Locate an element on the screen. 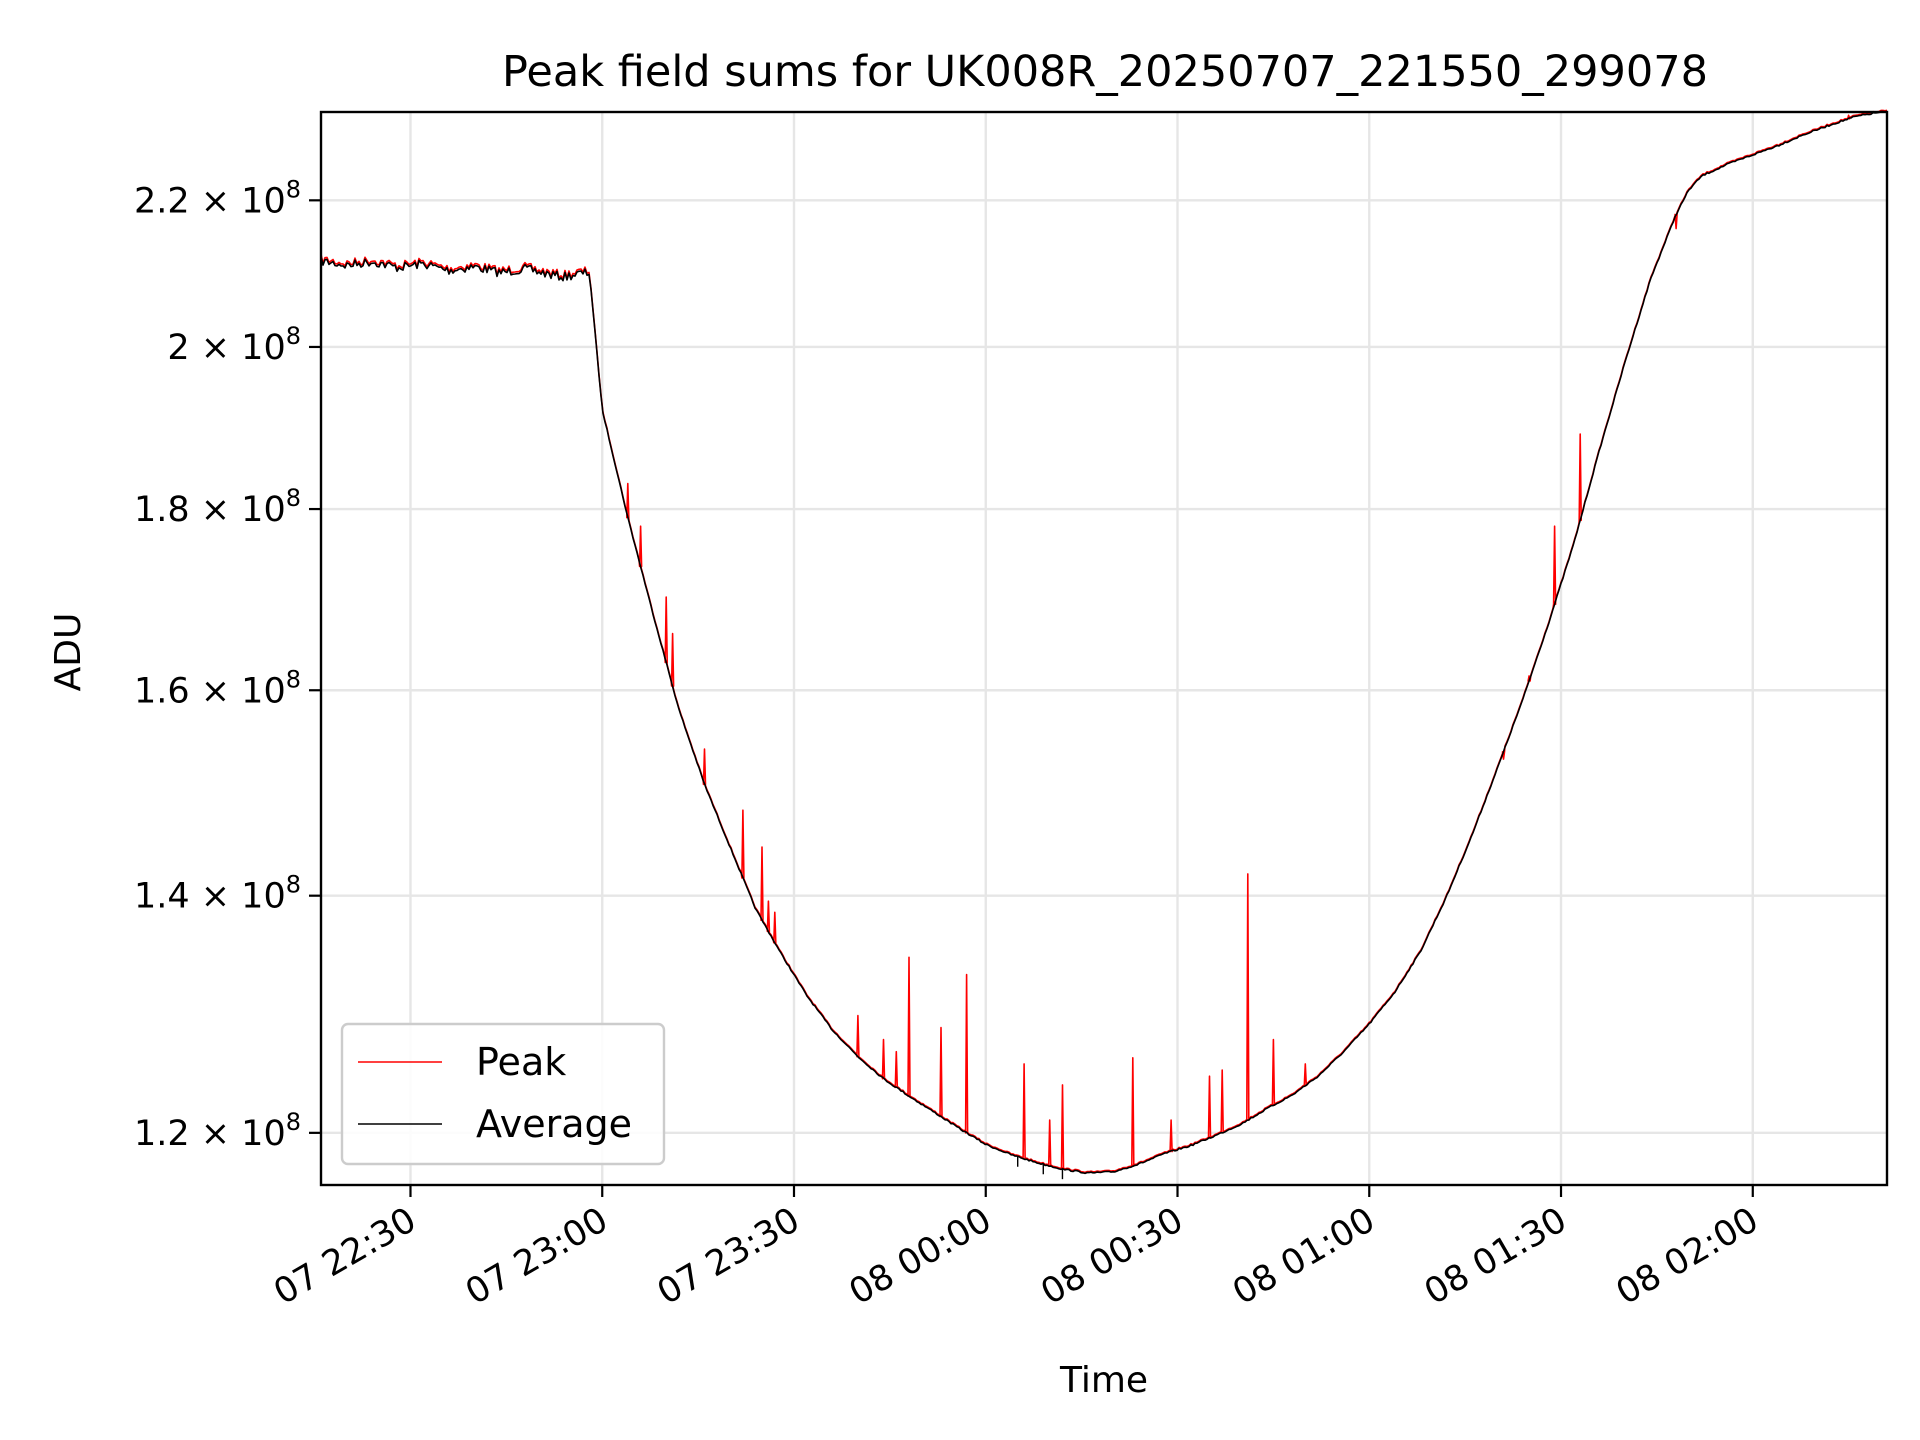 Image resolution: width=1920 pixels, height=1440 pixels. legend-box is located at coordinates (503, 1094).